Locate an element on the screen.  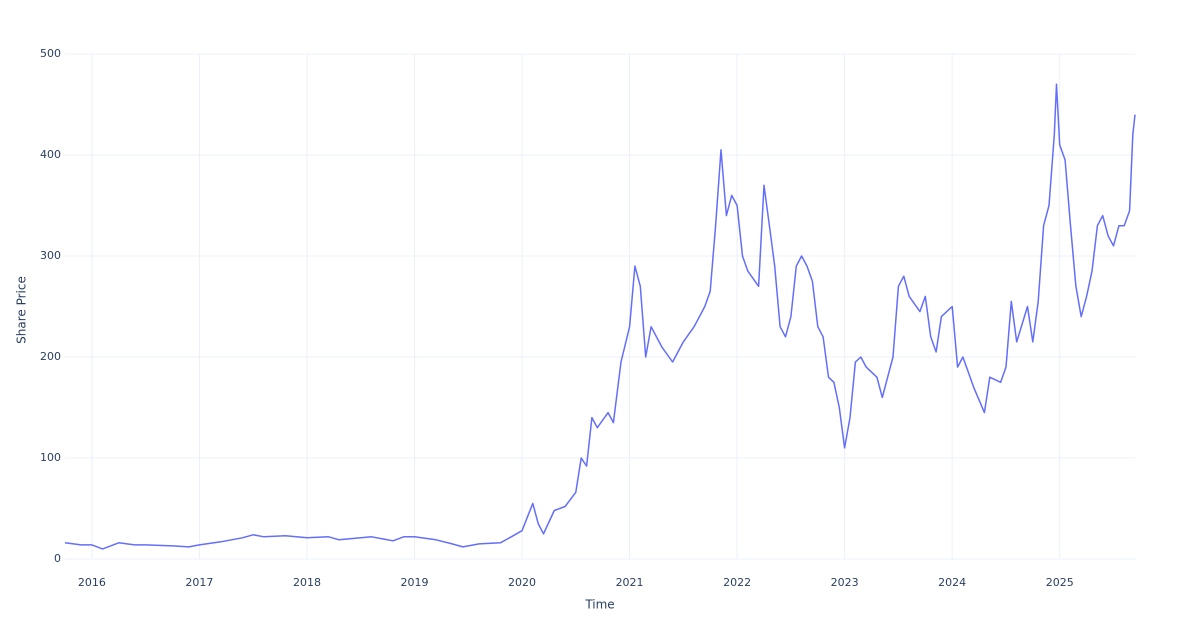
x-tick-label: 2018 is located at coordinates (307, 582).